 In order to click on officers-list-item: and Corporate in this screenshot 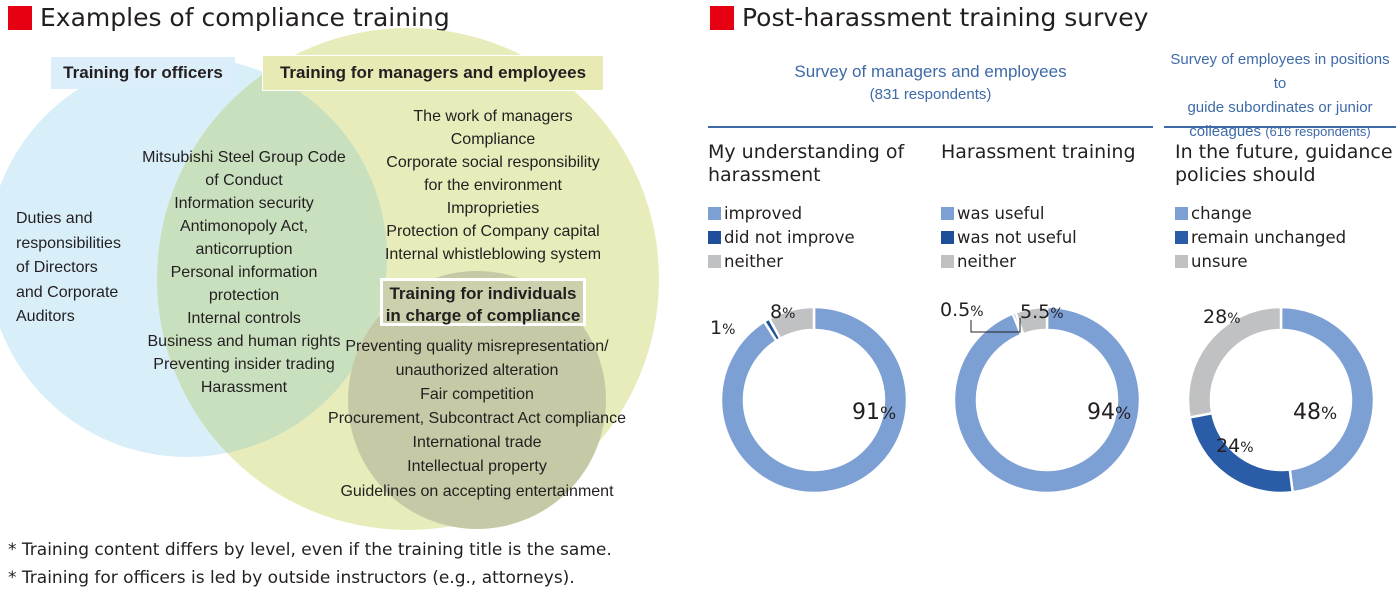, I will do `click(67, 292)`.